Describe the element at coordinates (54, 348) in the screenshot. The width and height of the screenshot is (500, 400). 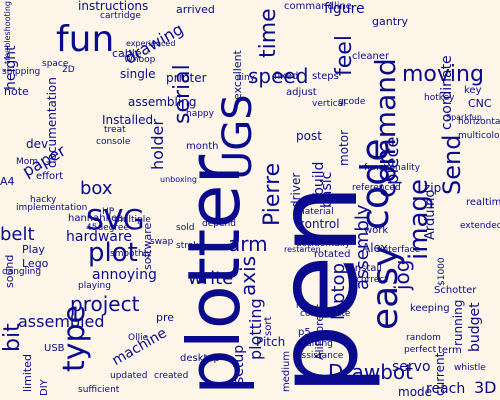
I see `word-USB: USB` at that location.